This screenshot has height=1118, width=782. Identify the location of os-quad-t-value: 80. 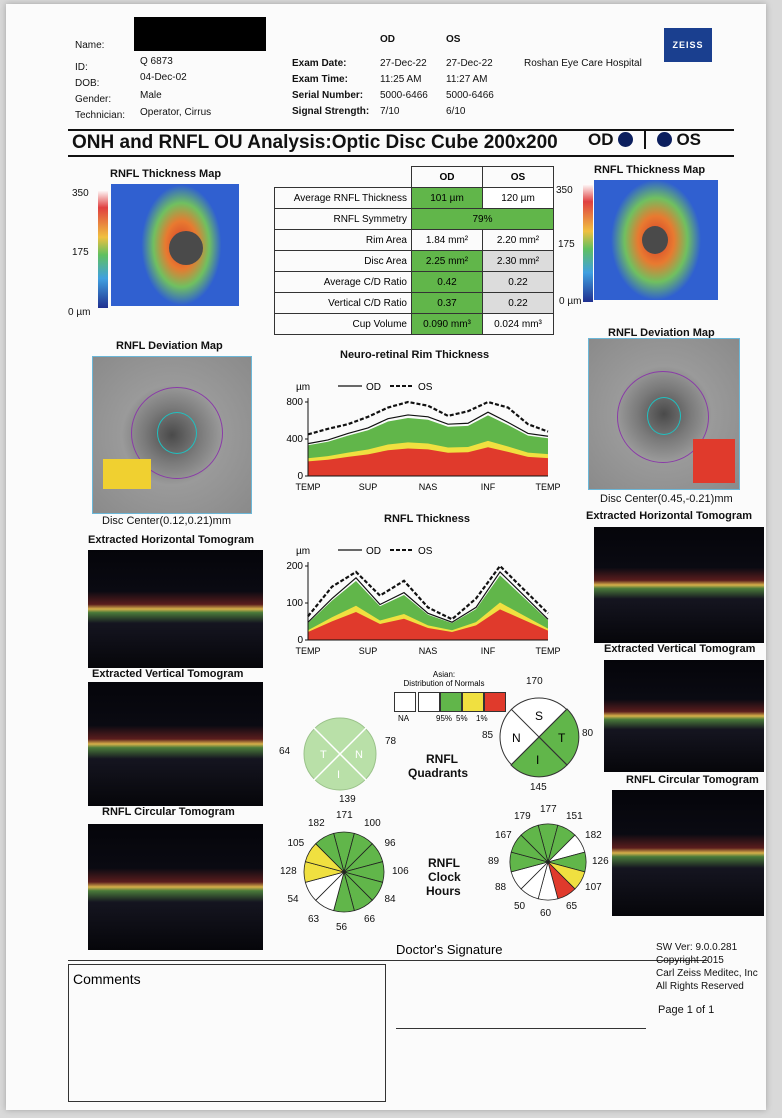
(588, 733).